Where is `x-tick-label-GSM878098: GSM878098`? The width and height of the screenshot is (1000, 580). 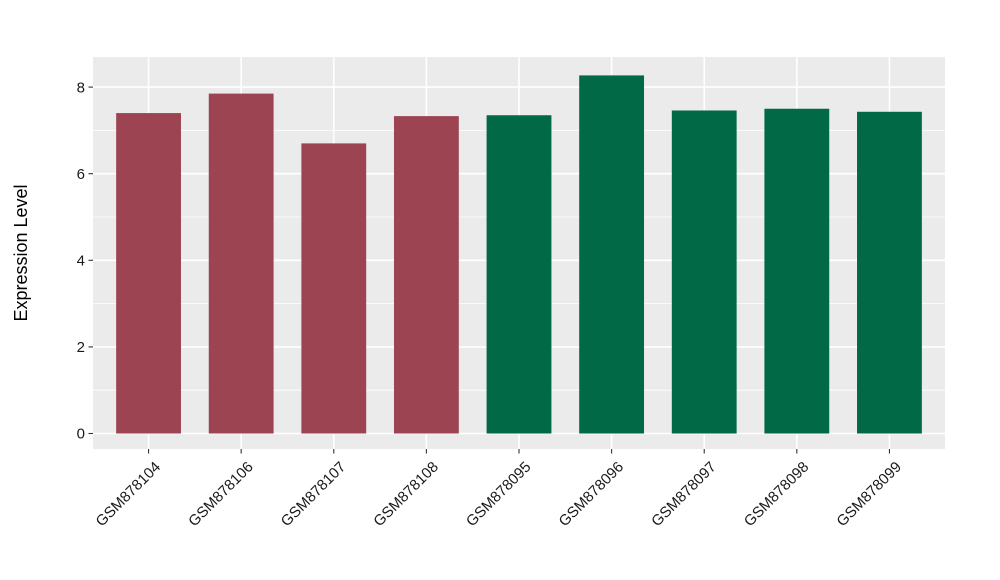 x-tick-label-GSM878098: GSM878098 is located at coordinates (777, 495).